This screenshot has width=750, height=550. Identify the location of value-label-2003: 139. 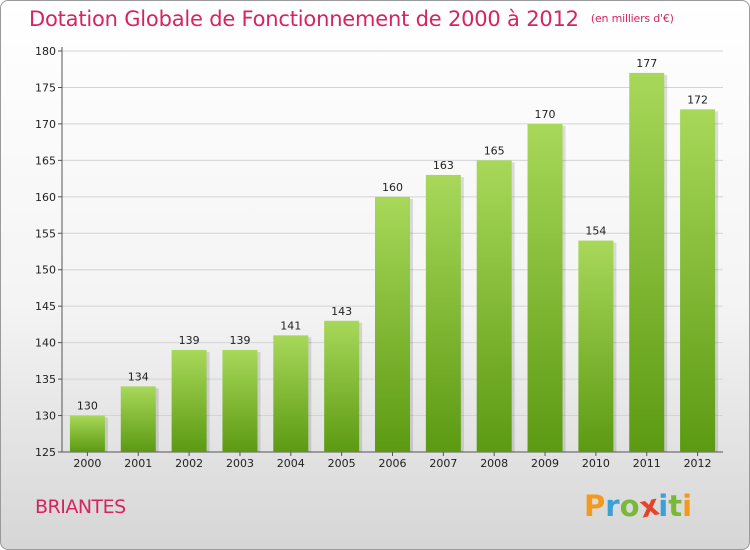
(239, 340).